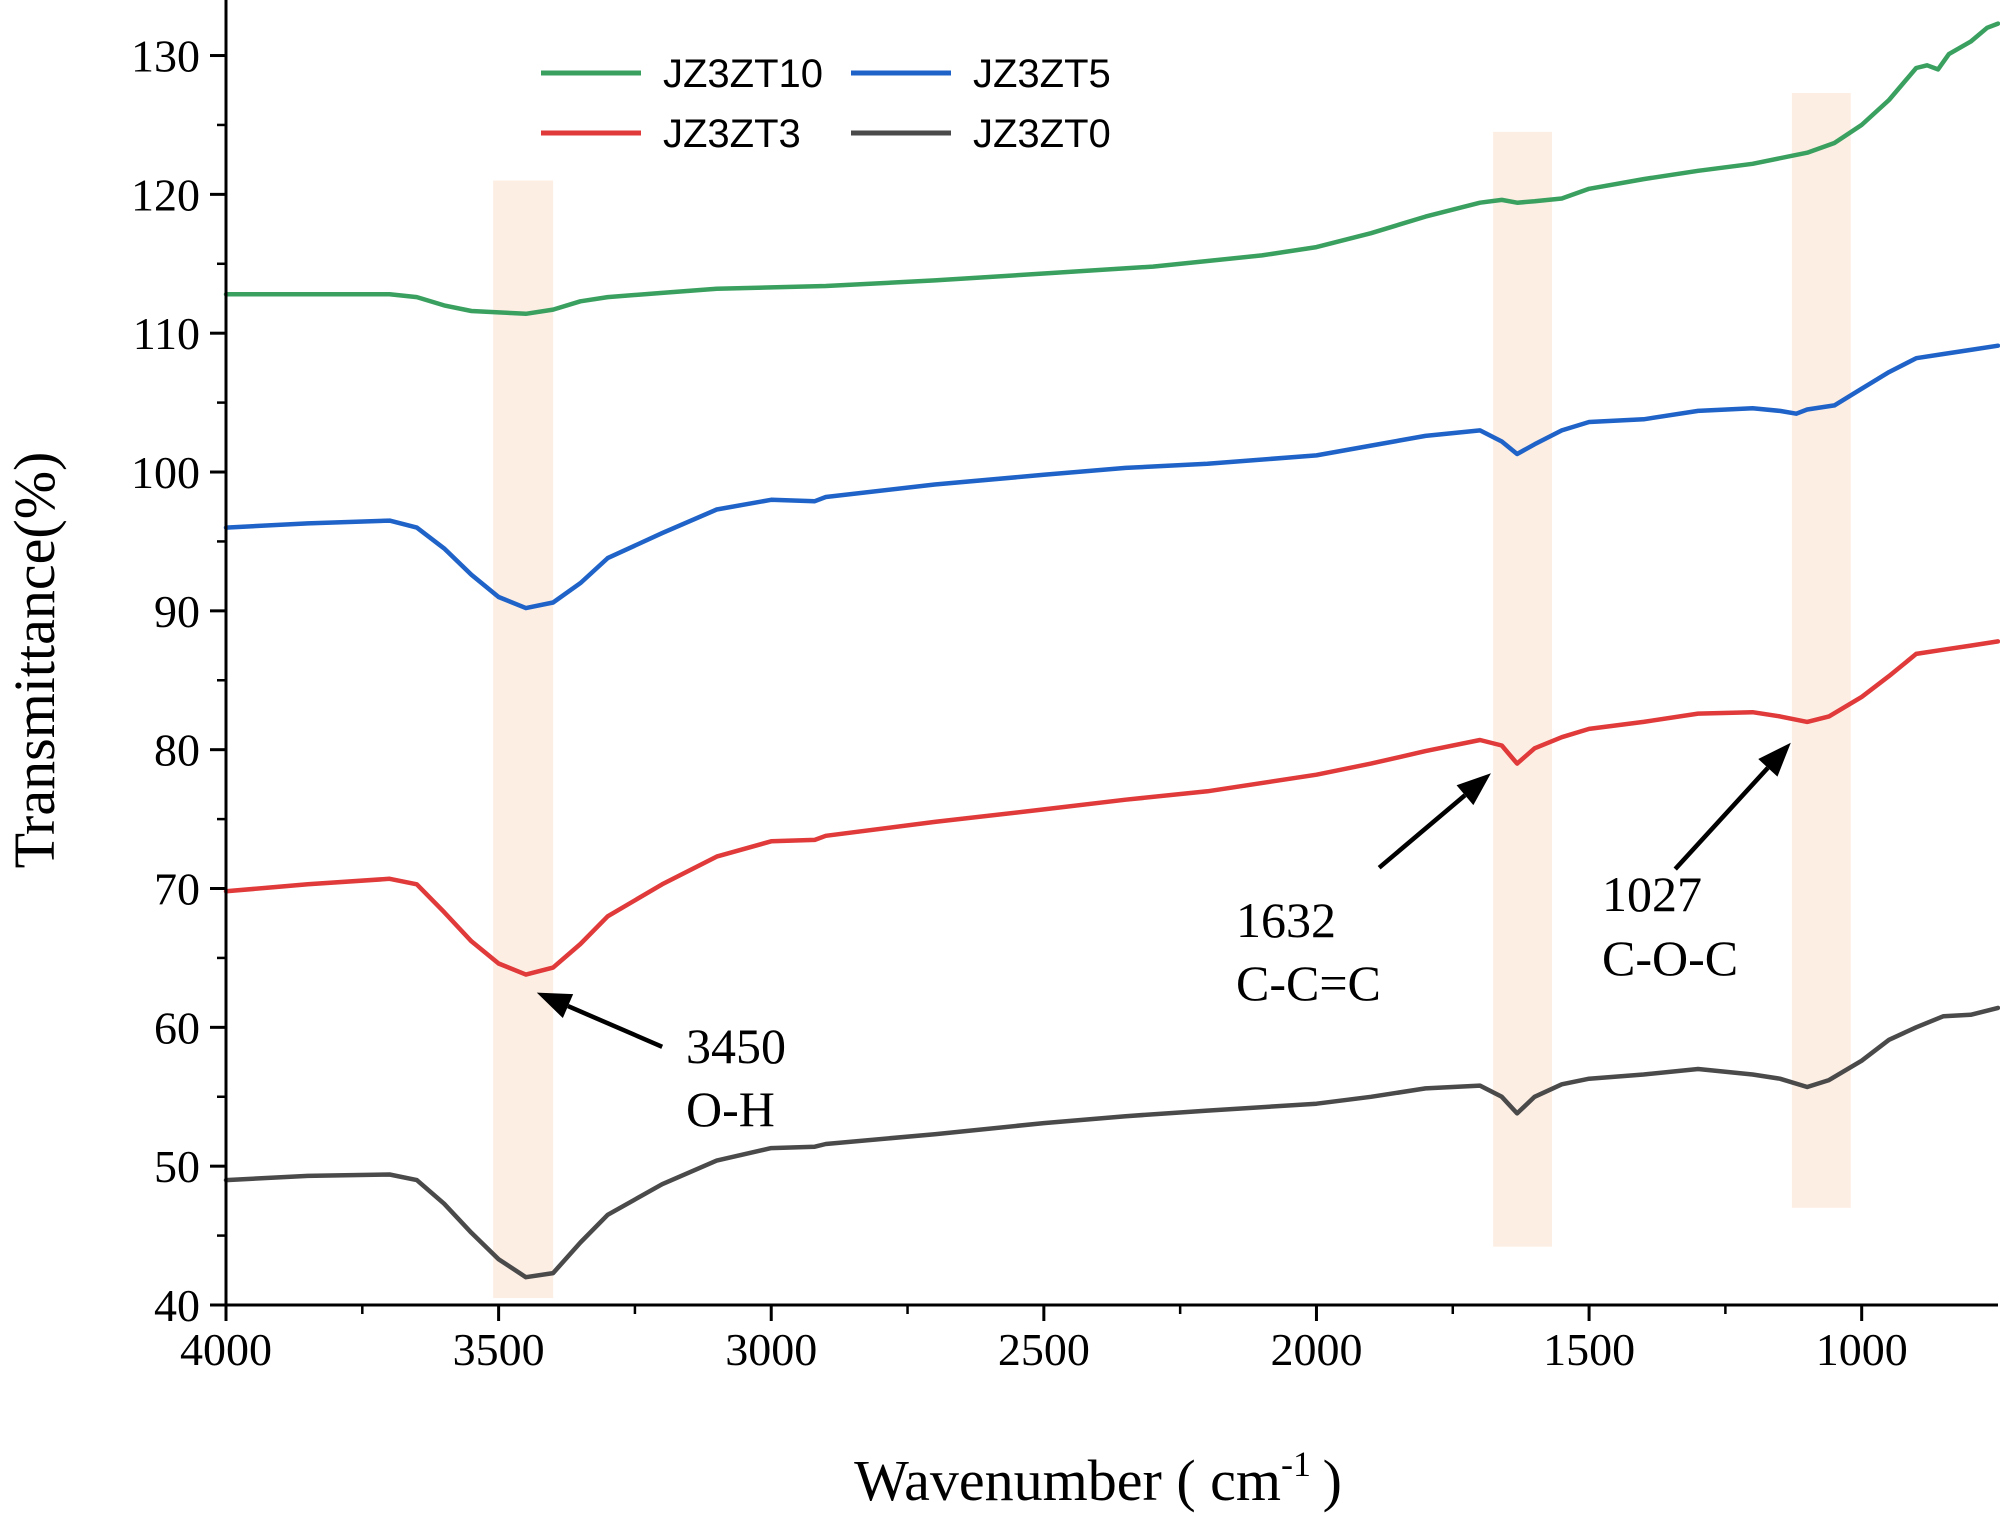 The height and width of the screenshot is (1517, 2000). I want to click on x-tick-label: 3500, so click(499, 1349).